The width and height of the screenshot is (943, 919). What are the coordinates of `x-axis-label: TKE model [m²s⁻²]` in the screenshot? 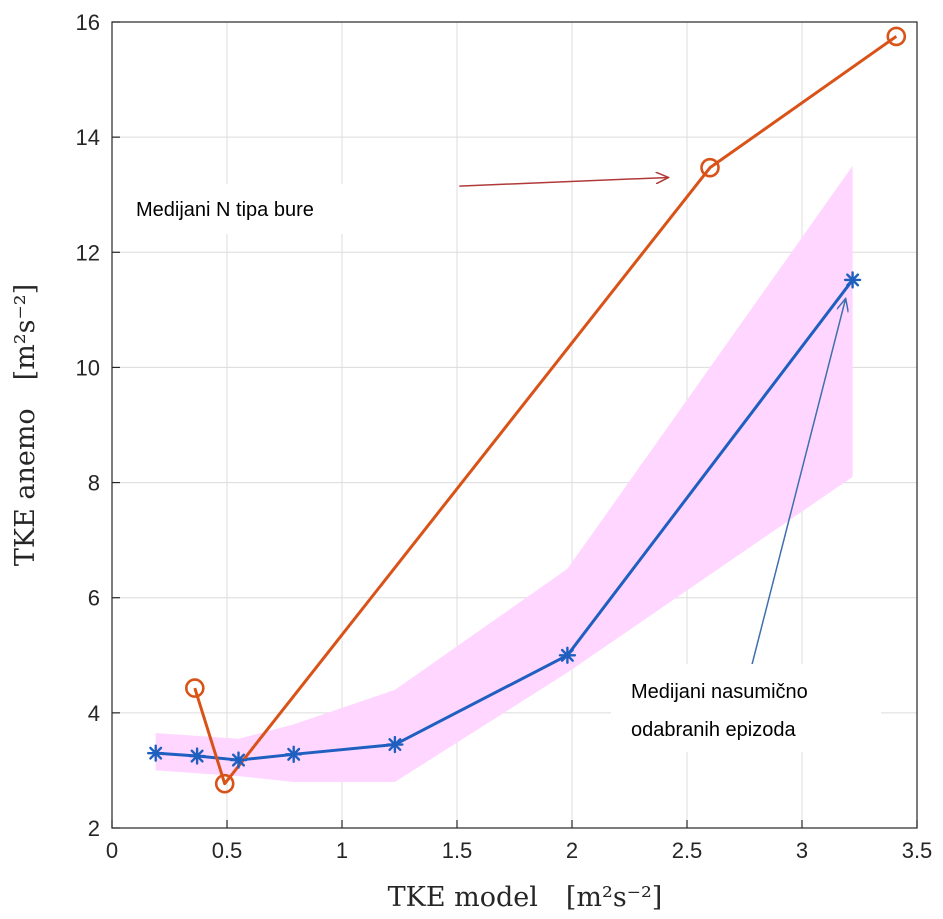 It's located at (525, 897).